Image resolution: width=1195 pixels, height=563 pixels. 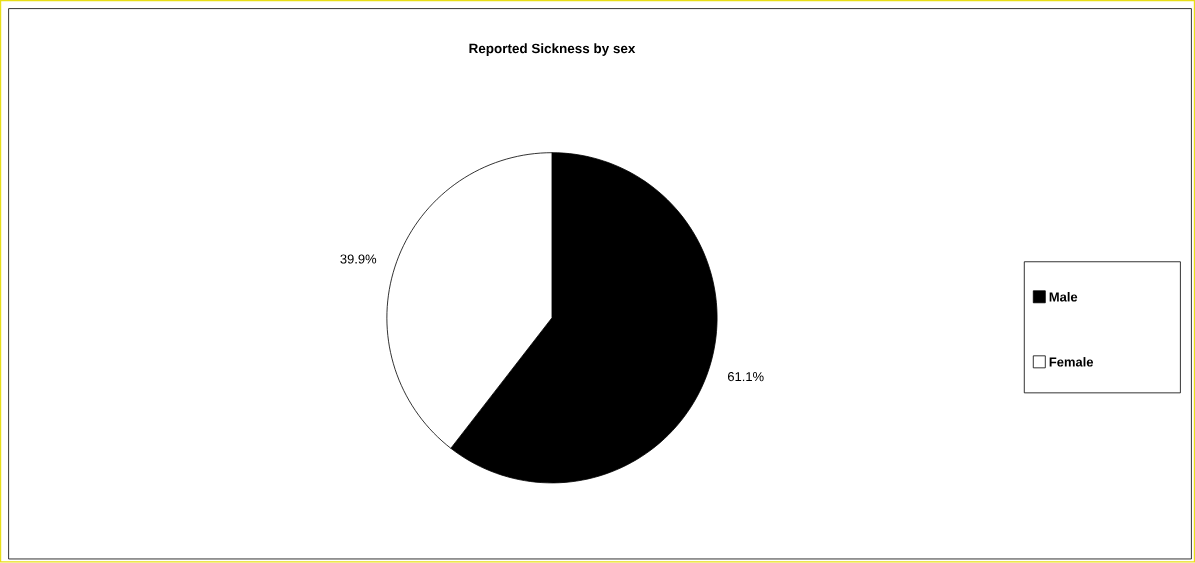 What do you see at coordinates (1071, 362) in the screenshot?
I see `legend-label: Female` at bounding box center [1071, 362].